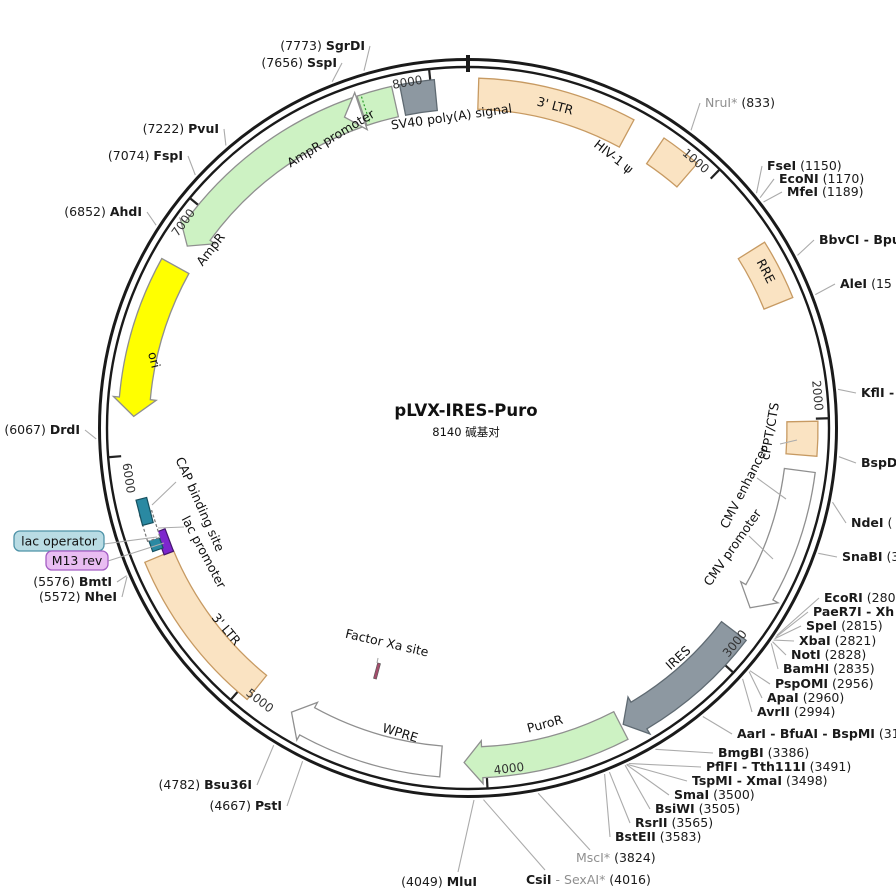 Image resolution: width=896 pixels, height=896 pixels. What do you see at coordinates (42, 429) in the screenshot?
I see `enzyme-label-drdi: (6067) DrdI` at bounding box center [42, 429].